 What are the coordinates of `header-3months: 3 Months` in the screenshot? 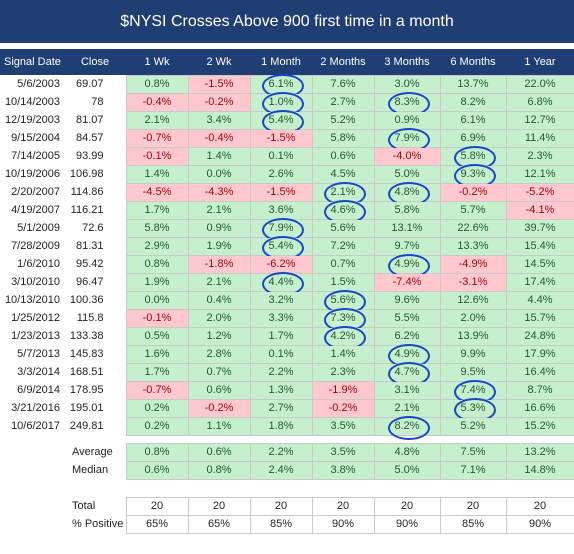 It's located at (407, 62).